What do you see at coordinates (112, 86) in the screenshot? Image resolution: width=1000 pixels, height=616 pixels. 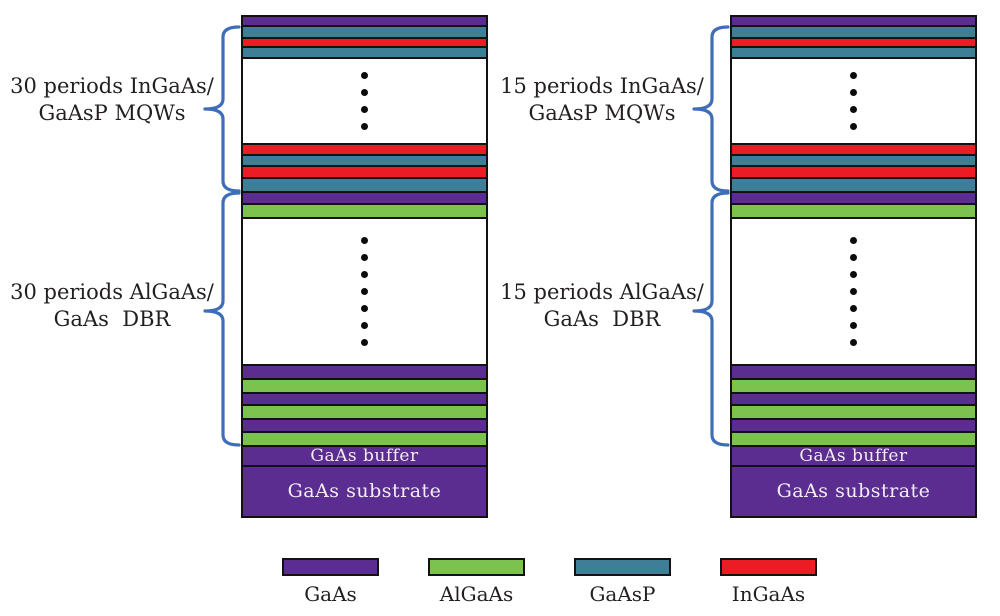 I see `label-left-mqw-line1: 30 periods InGaAs/` at bounding box center [112, 86].